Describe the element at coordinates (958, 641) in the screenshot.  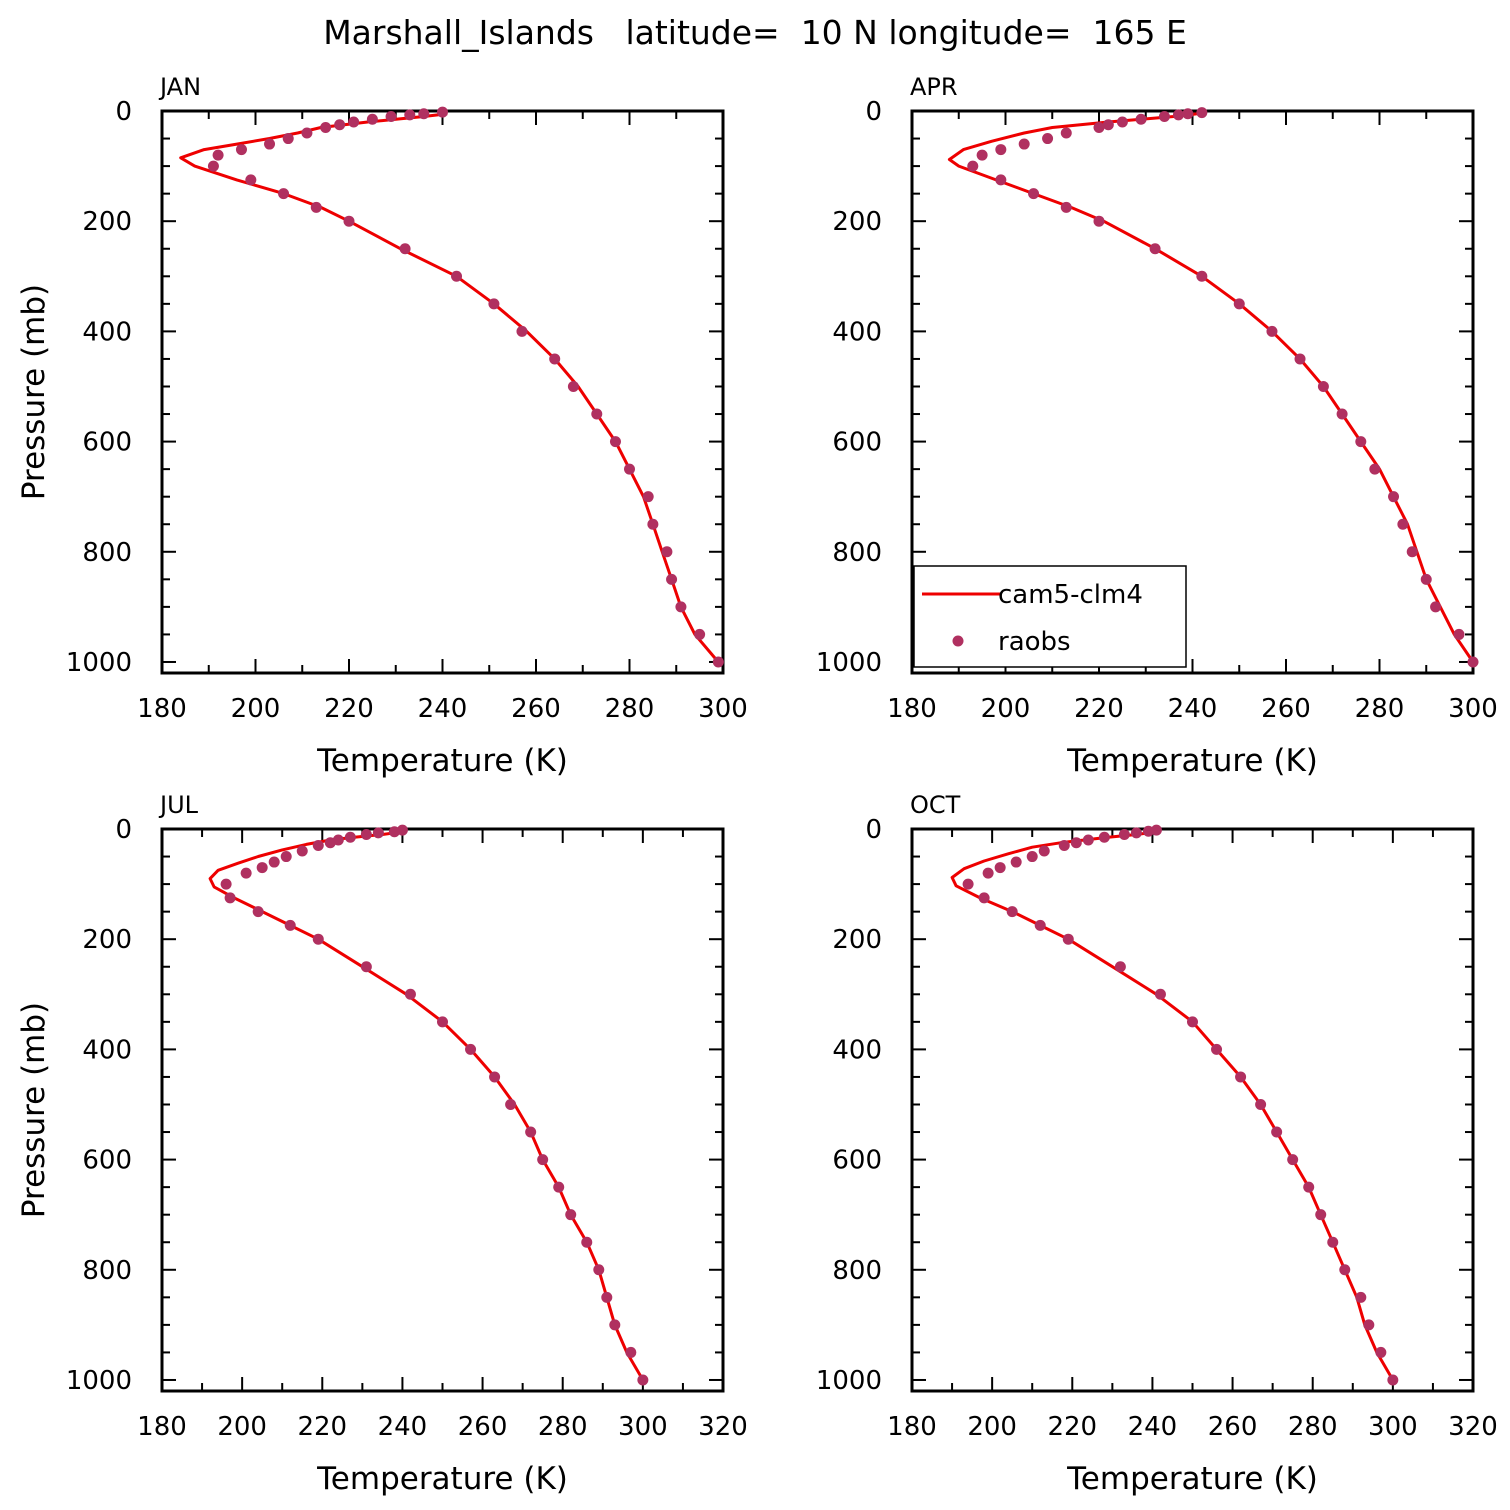
I see `legend-marker-swatch` at that location.